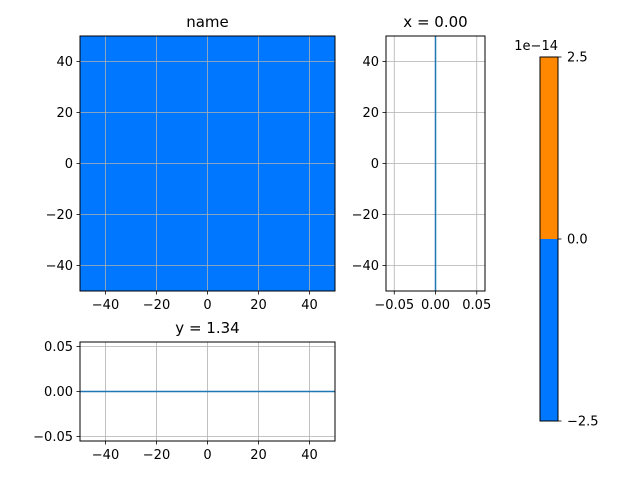 The height and width of the screenshot is (480, 640). Describe the element at coordinates (58, 392) in the screenshot. I see `y-tick-label: 0.00` at that location.